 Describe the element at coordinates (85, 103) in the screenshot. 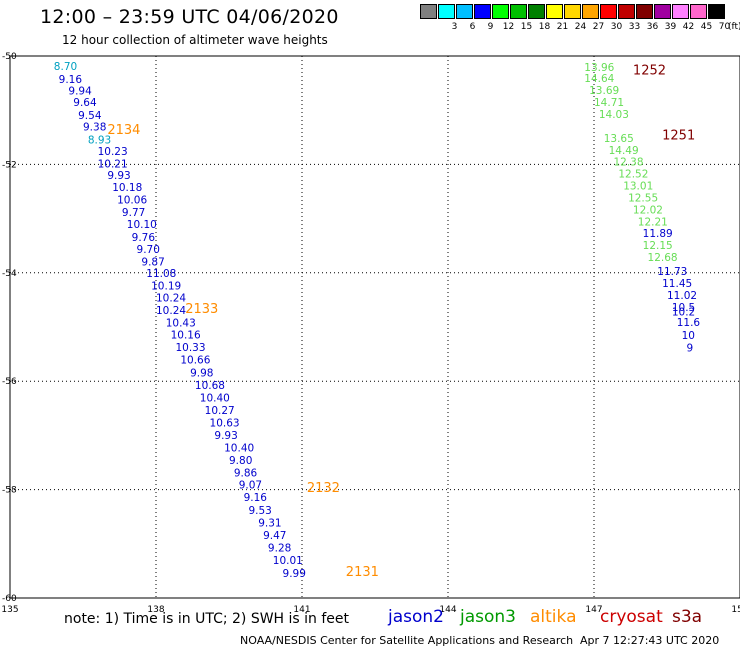

I see `wave-height-label: 9.64` at that location.